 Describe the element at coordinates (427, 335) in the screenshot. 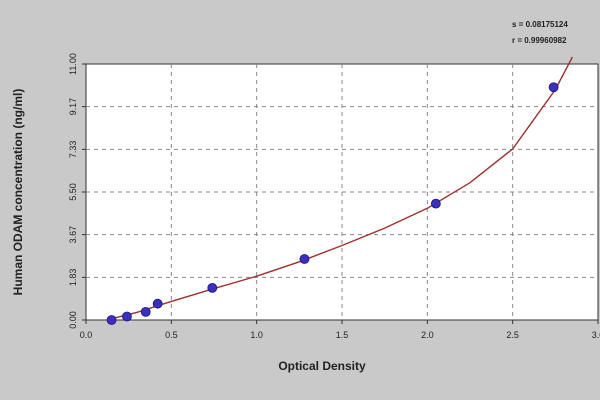

I see `x-tick-label: 2.0` at that location.